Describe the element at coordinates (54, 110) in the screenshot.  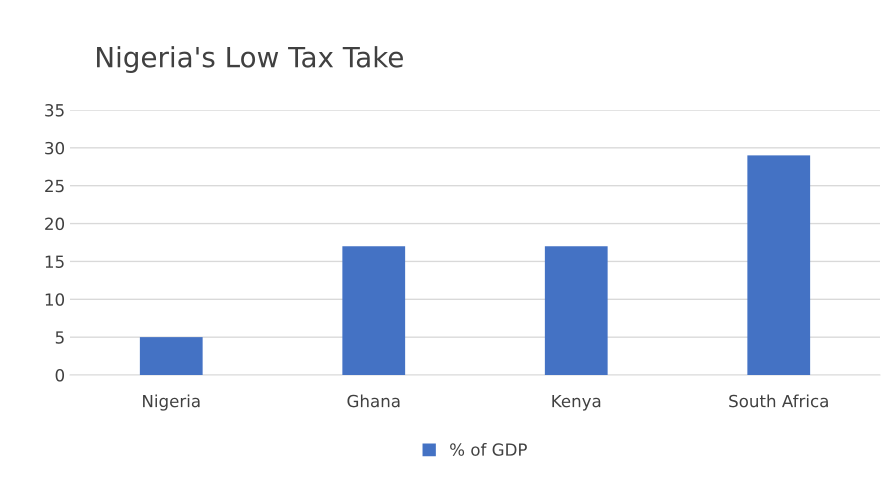
I see `y-tick-label: 35` at that location.